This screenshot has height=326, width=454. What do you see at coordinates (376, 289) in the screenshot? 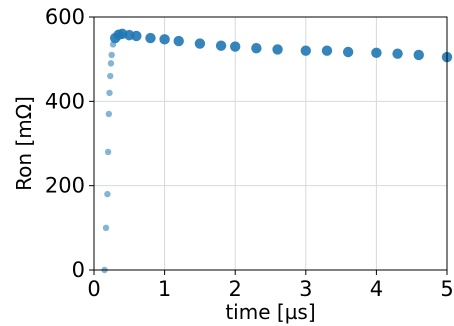
I see `x-tick-label: 4` at bounding box center [376, 289].